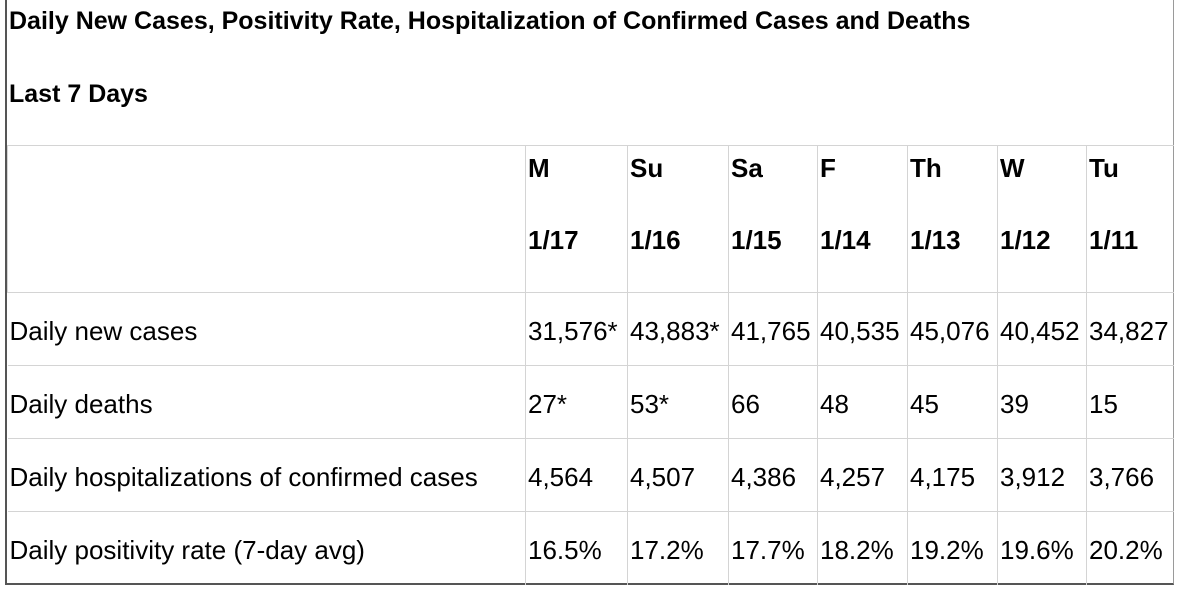  Describe the element at coordinates (678, 219) in the screenshot. I see `column-header: Su 1/16` at that location.